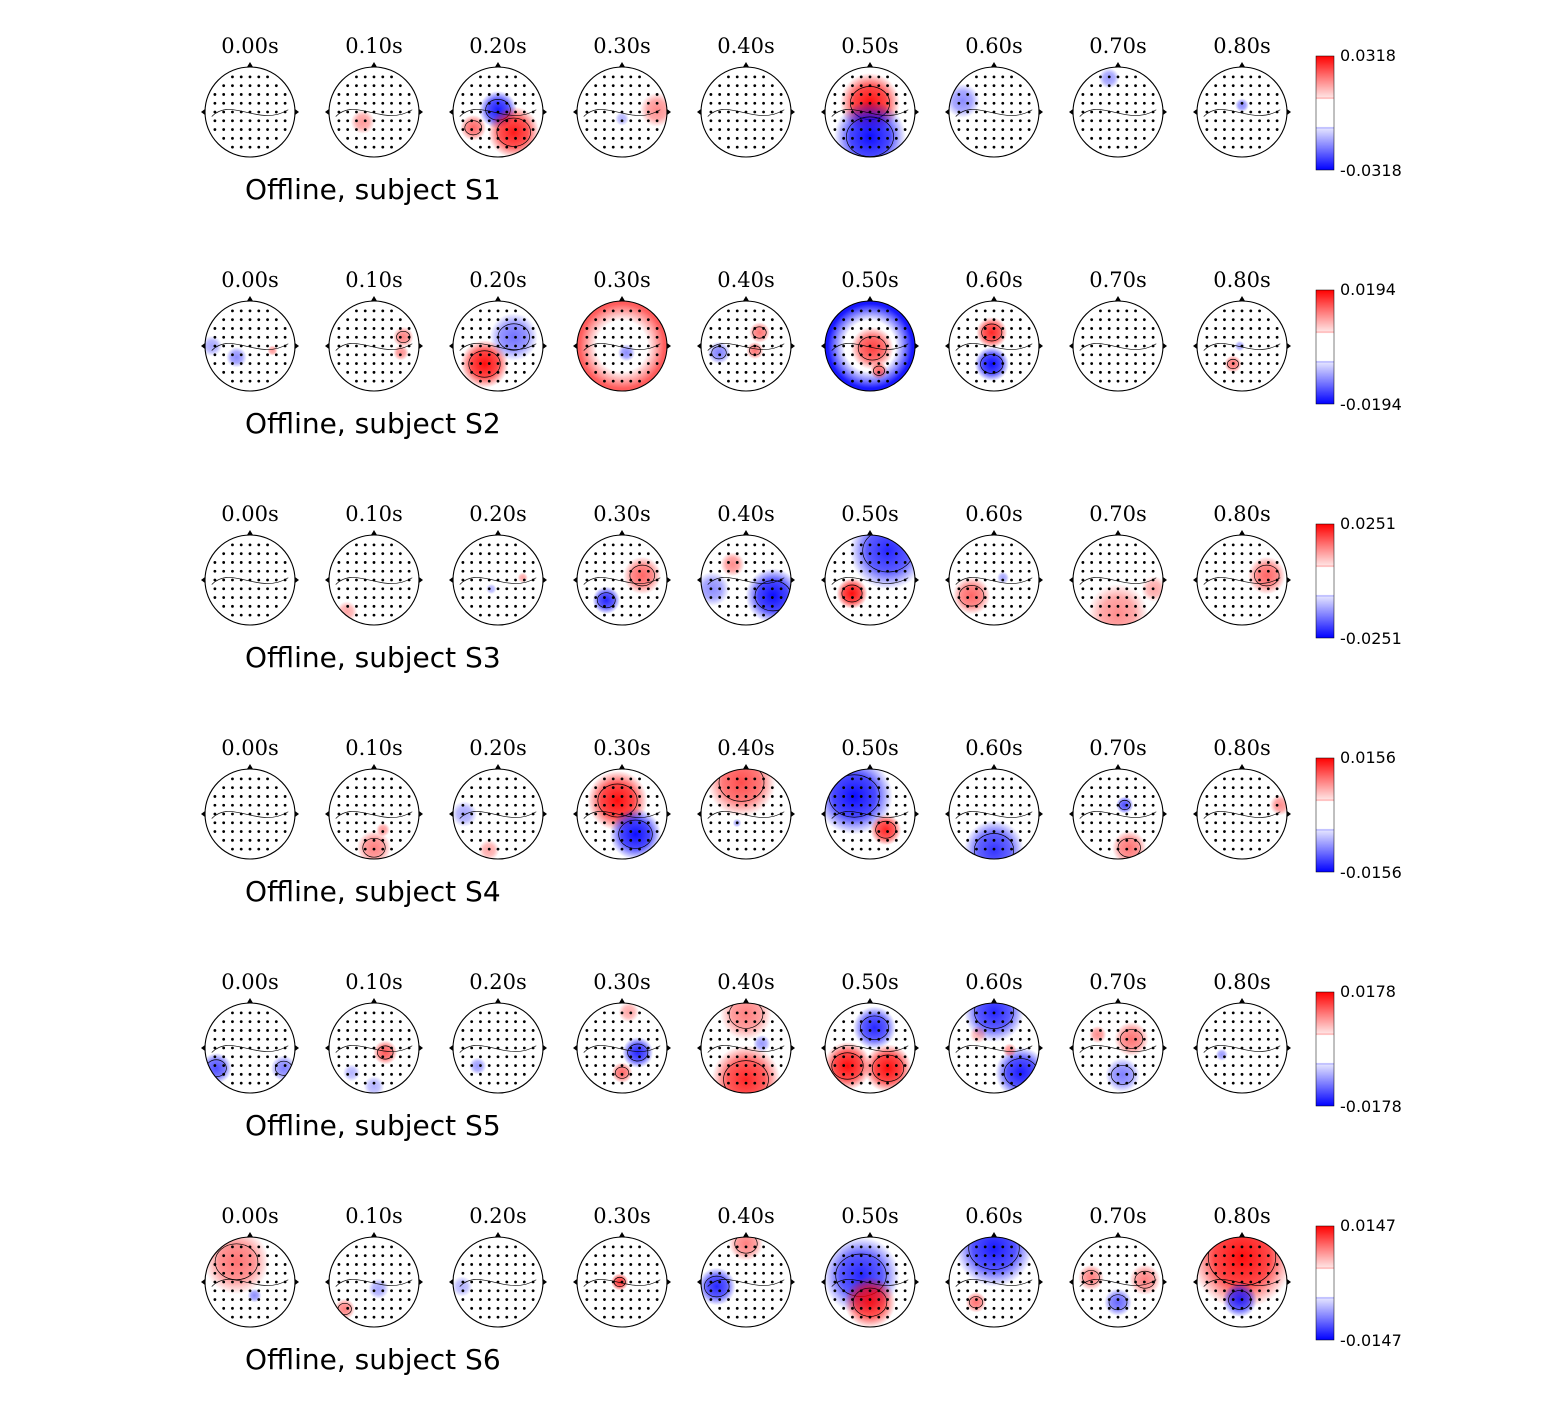 The height and width of the screenshot is (1404, 1563). Describe the element at coordinates (327, 814) in the screenshot. I see `left-ear-marker` at that location.